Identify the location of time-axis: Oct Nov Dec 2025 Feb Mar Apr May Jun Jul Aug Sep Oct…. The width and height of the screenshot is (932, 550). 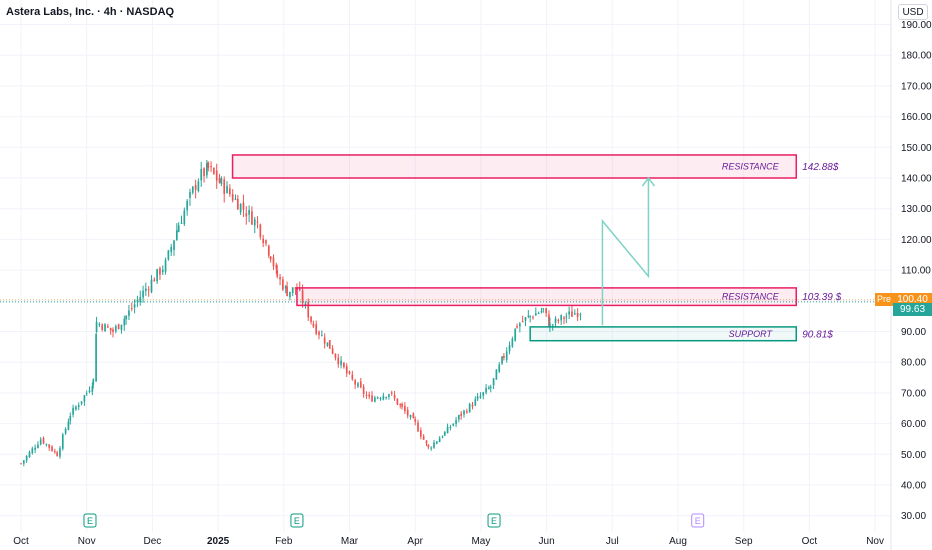
(448, 541).